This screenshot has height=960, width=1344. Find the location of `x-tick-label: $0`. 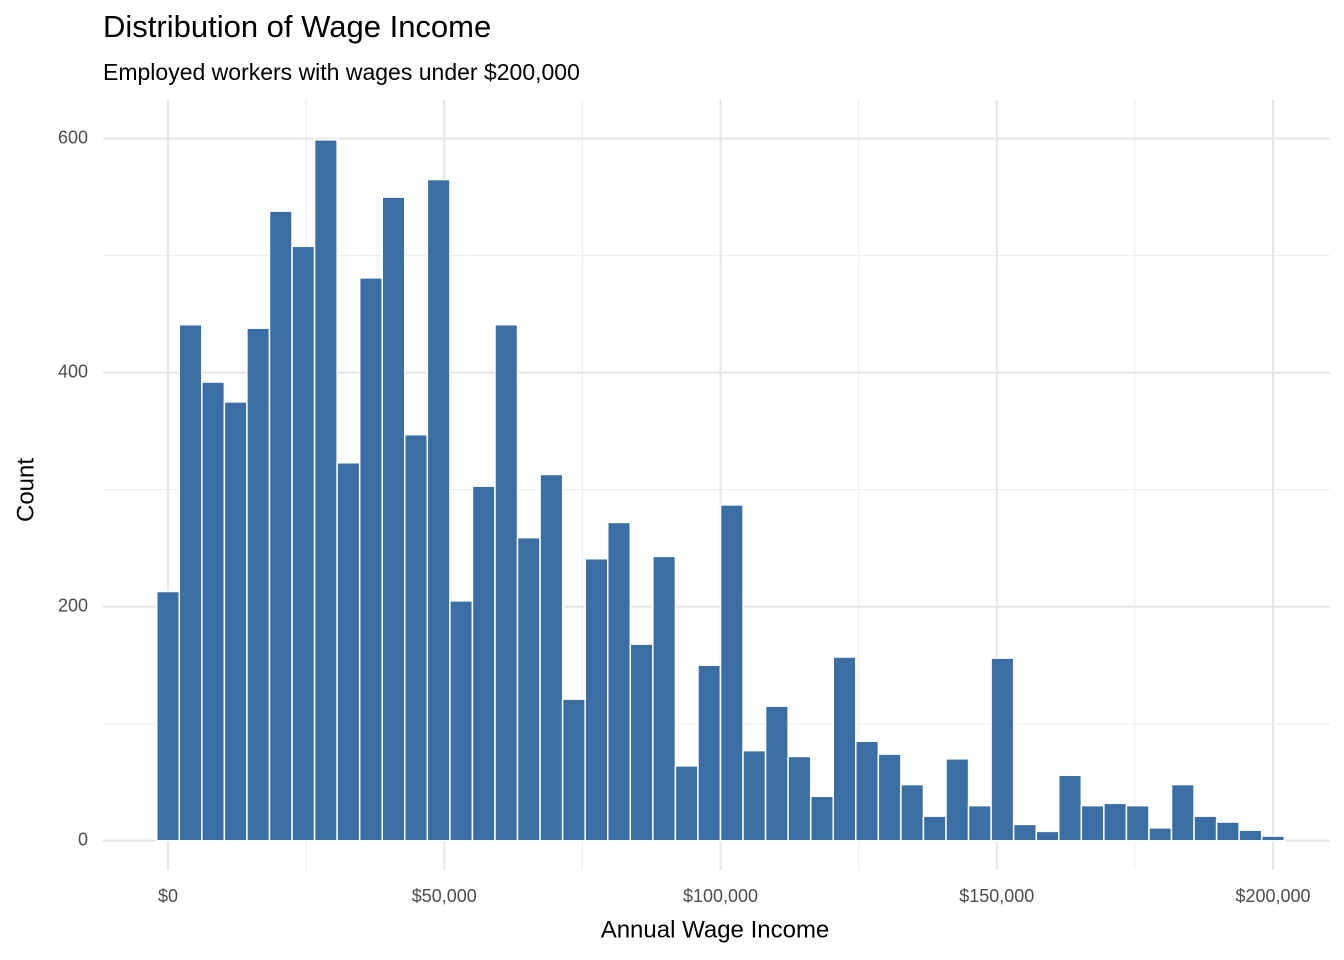

x-tick-label: $0 is located at coordinates (168, 896).